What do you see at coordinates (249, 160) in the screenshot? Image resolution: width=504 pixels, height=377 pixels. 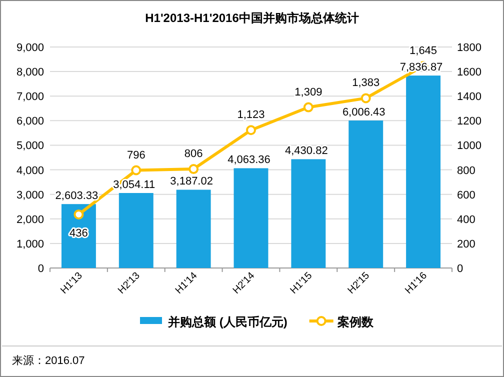 I see `data-label: 4,063.36` at bounding box center [249, 160].